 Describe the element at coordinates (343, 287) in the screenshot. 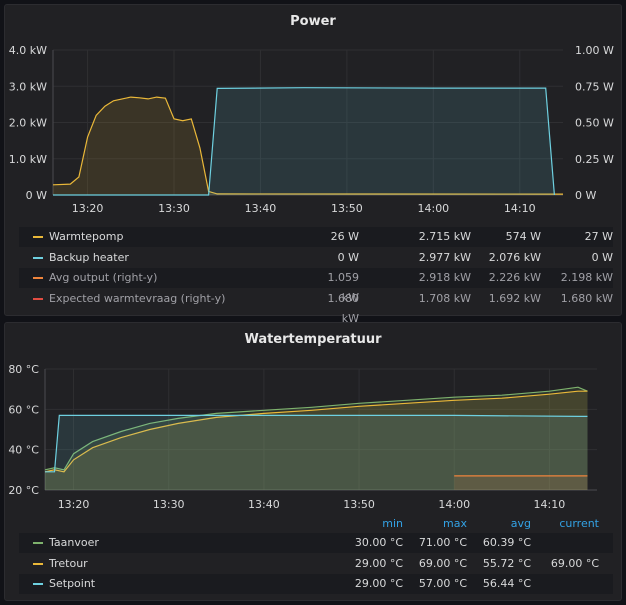

I see `legend-min-value: 1.059 kW` at that location.